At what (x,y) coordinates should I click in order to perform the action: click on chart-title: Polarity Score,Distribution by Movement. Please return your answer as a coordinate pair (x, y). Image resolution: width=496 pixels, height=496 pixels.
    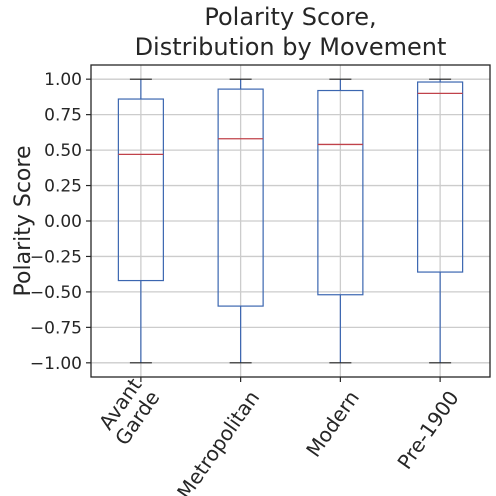
    Looking at the image, I should click on (291, 32).